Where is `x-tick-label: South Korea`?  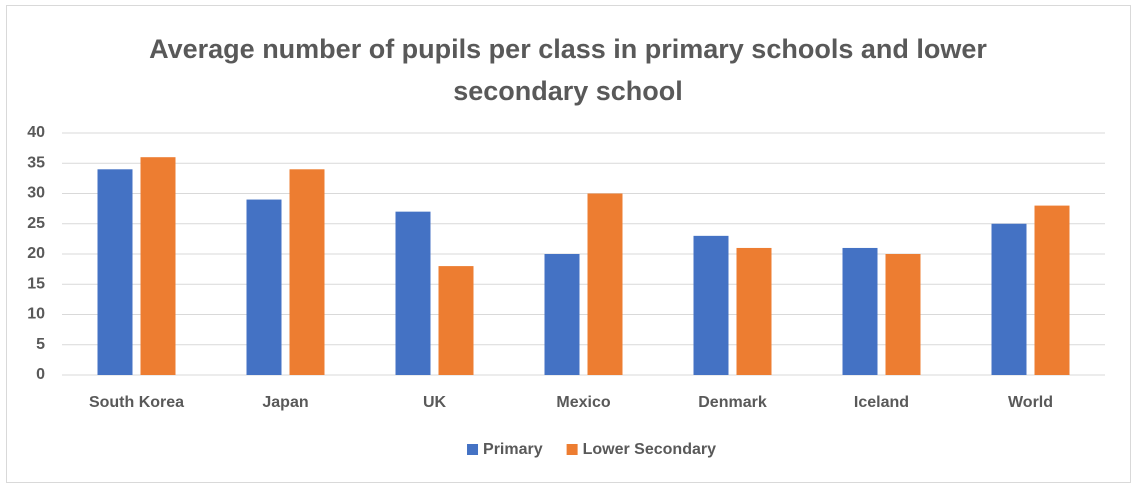
x-tick-label: South Korea is located at coordinates (136, 402).